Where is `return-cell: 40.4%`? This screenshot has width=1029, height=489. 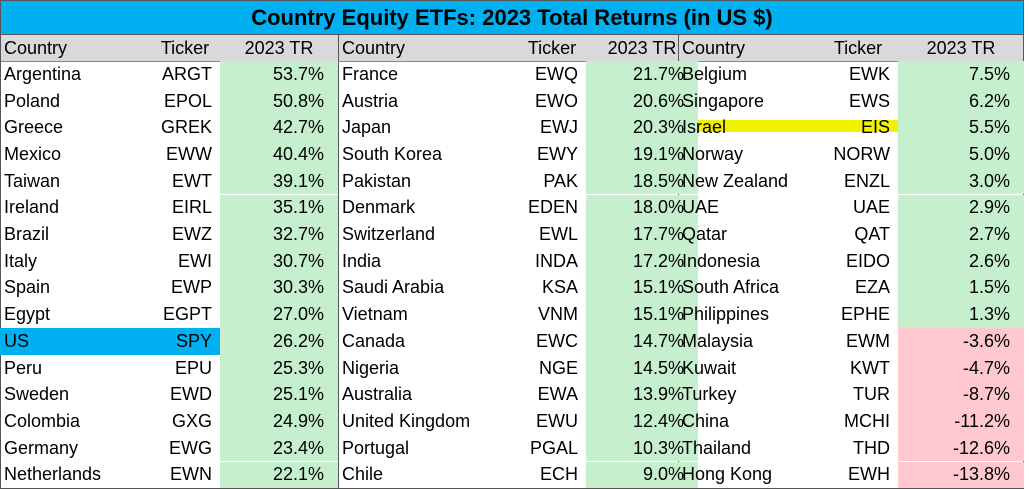 return-cell: 40.4% is located at coordinates (279, 154).